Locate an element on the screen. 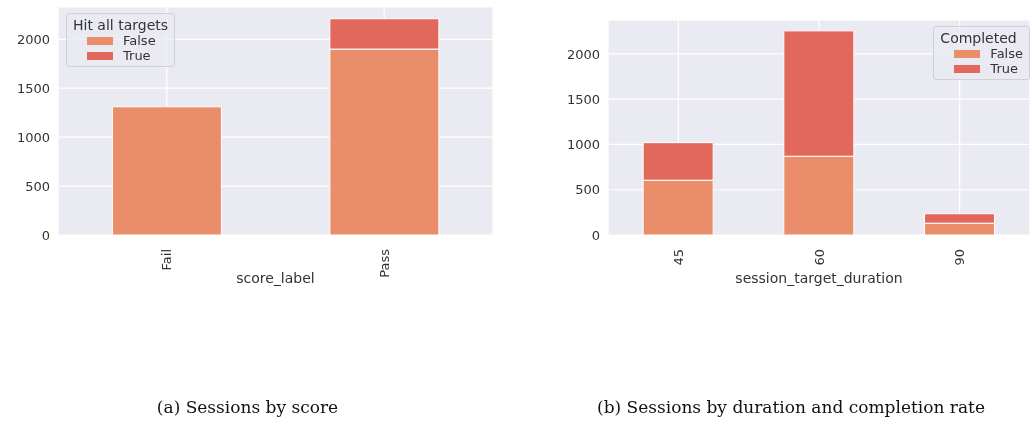 The width and height of the screenshot is (1032, 437). text: (b) Sessions by duration and completion rate is located at coordinates (791, 407).